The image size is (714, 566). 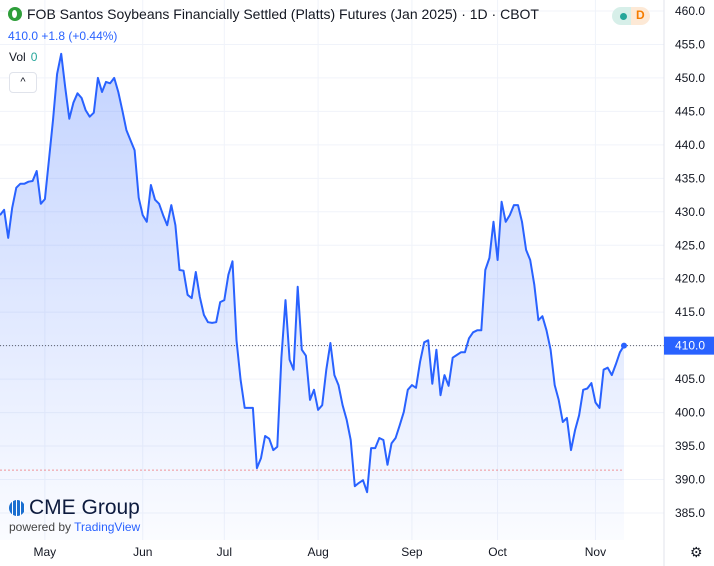 I want to click on cme-logo: CME Group, so click(x=74, y=508).